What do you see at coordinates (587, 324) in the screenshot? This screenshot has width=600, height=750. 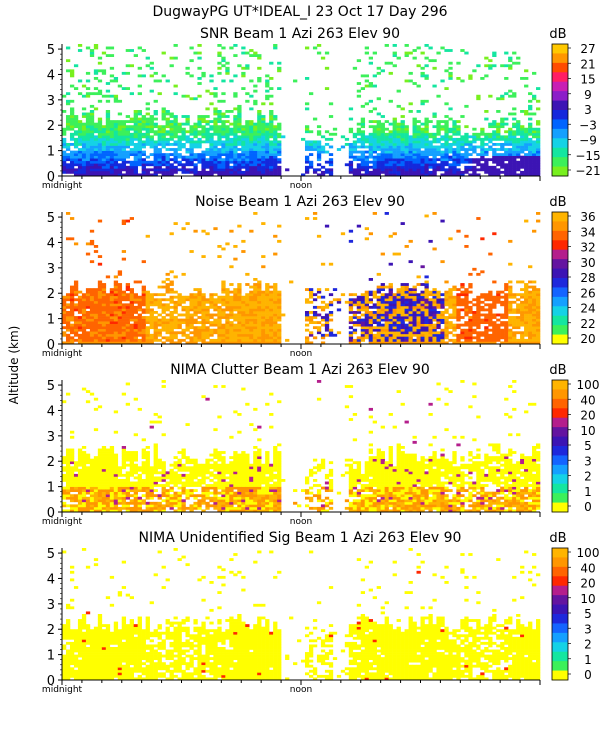 I see `colorbar-label: 22` at bounding box center [587, 324].